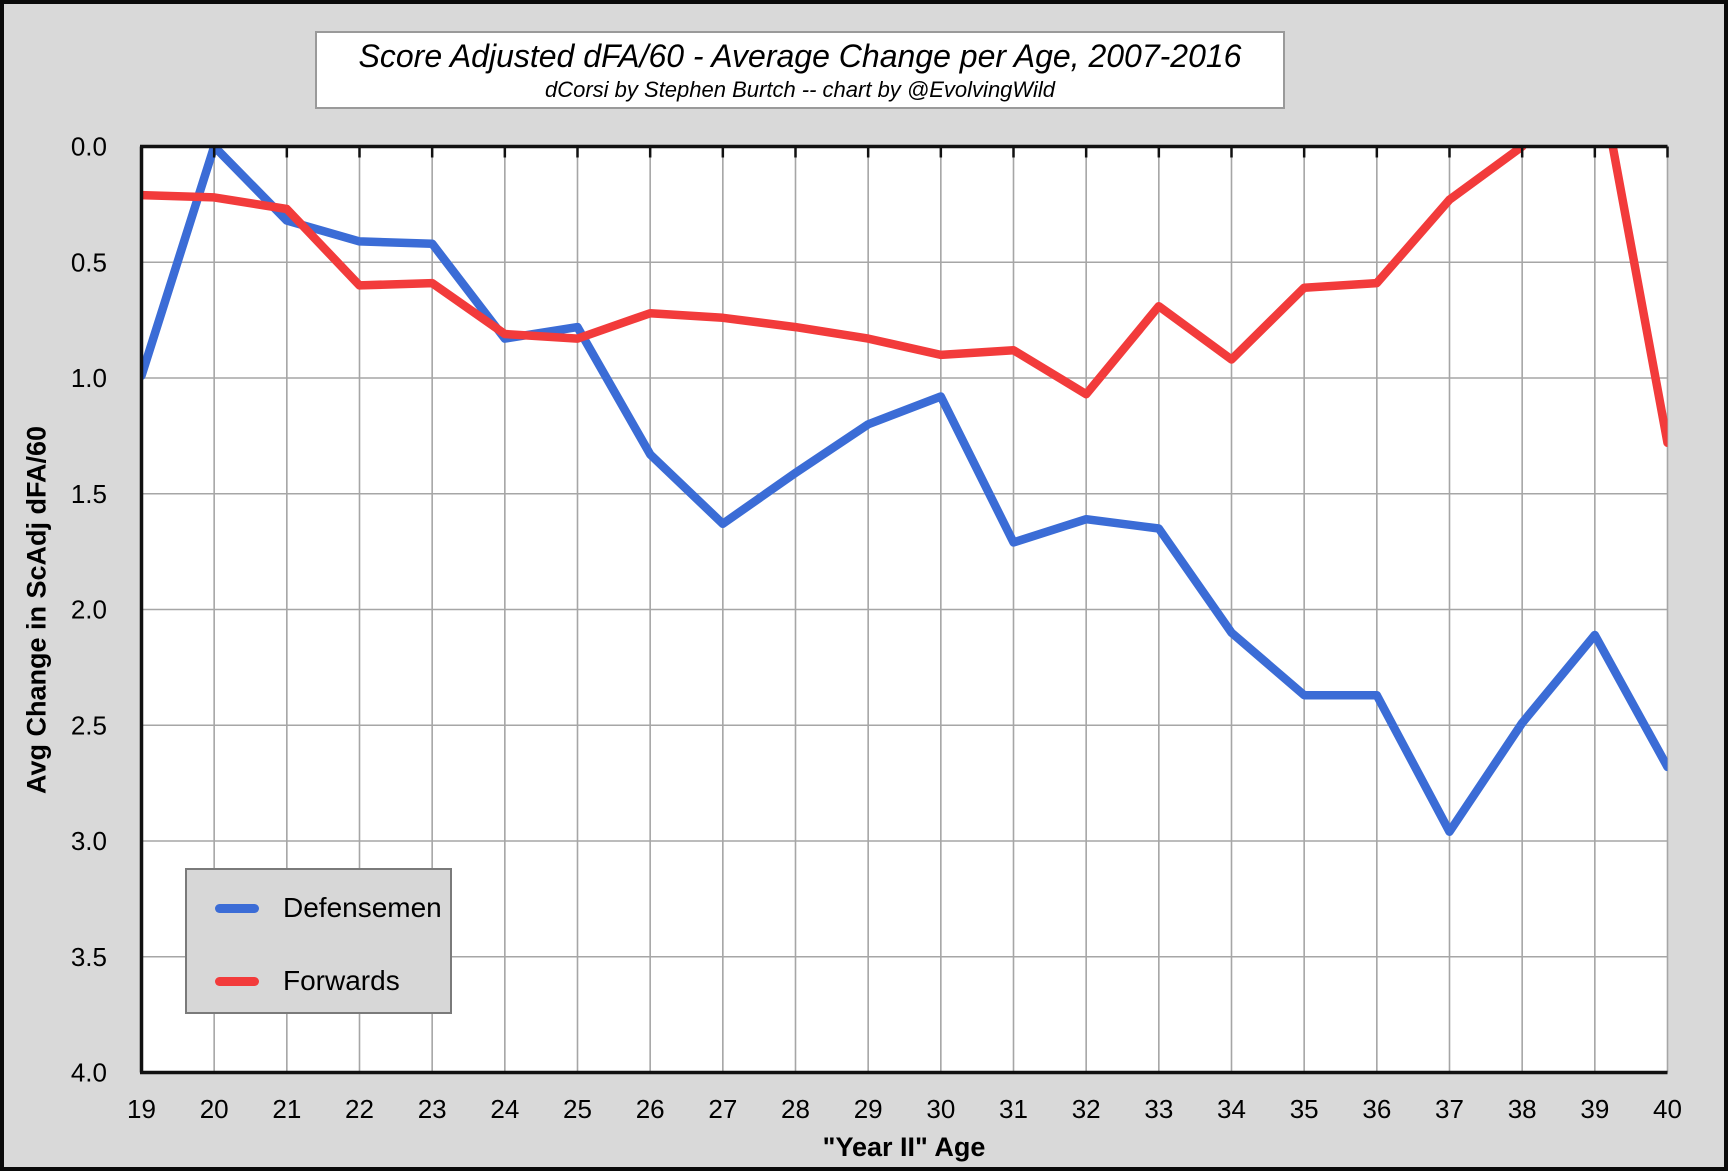  Describe the element at coordinates (650, 1109) in the screenshot. I see `x-tick-label: 26` at that location.